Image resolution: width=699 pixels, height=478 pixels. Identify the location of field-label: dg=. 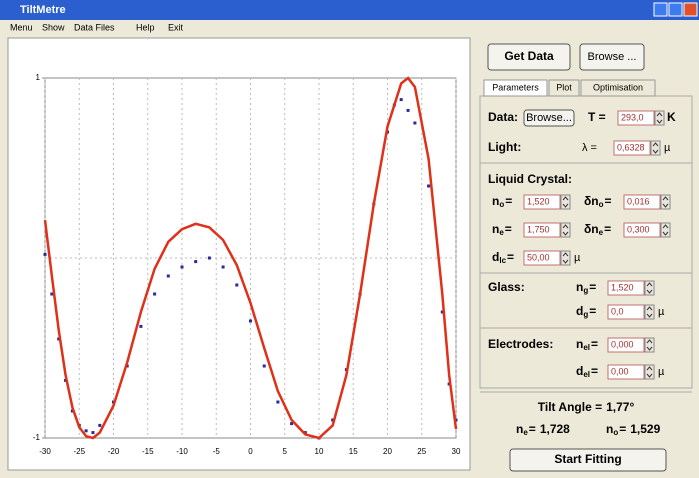
(586, 311).